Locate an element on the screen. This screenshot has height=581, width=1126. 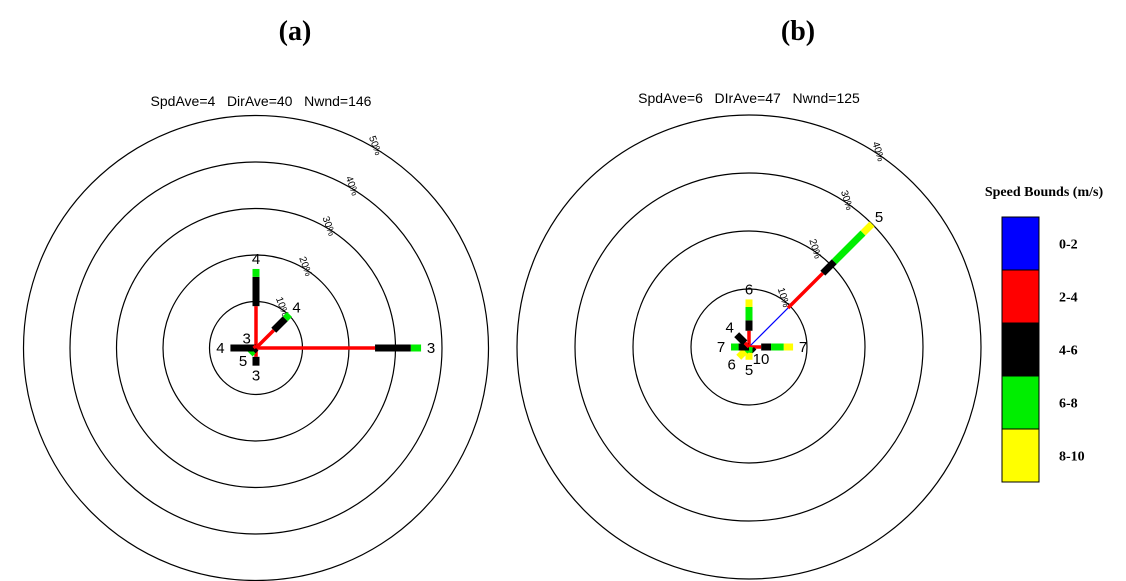
legend: Speed Bounds (m/s) 0-2 2-4 4-6 6-8 8-10 is located at coordinates (1044, 334).